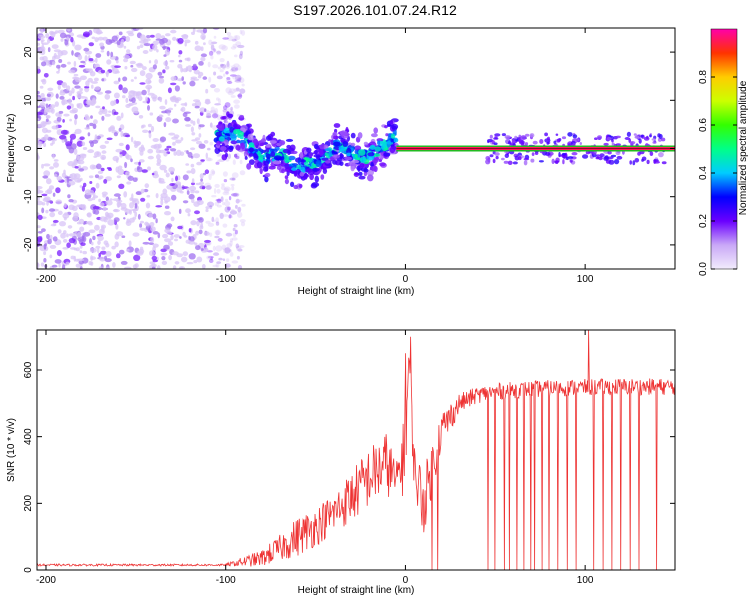 This screenshot has width=750, height=600. What do you see at coordinates (28, 503) in the screenshot?
I see `y-tick-label: 200` at bounding box center [28, 503].